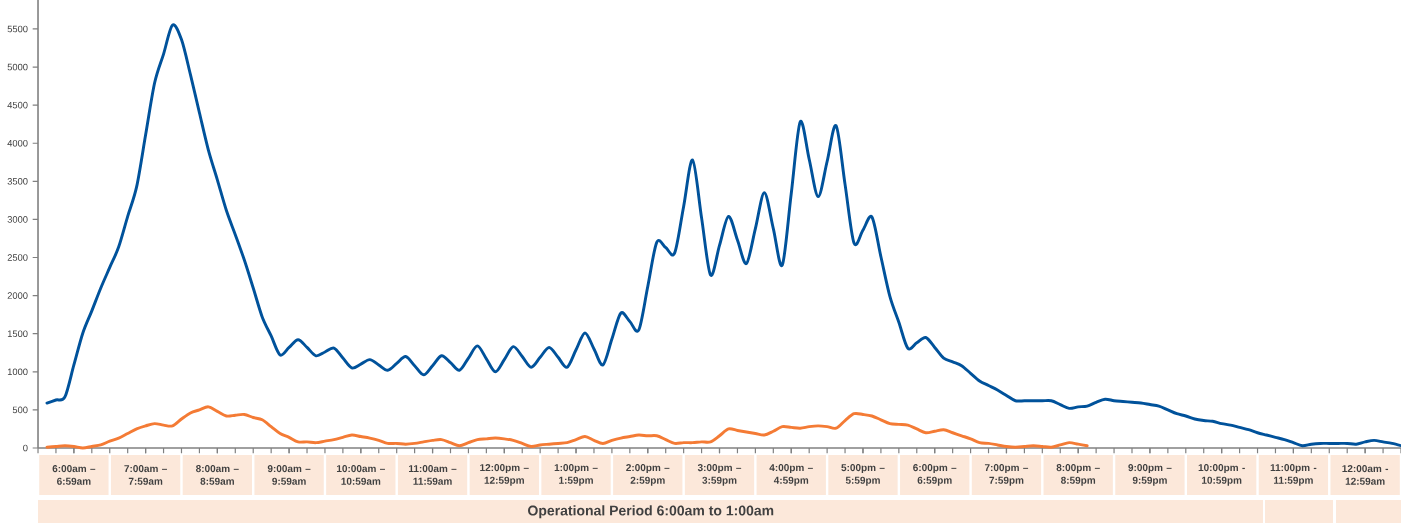 The width and height of the screenshot is (1401, 523). I want to click on x-tick-label: 11:00am – 11:59am, so click(433, 475).